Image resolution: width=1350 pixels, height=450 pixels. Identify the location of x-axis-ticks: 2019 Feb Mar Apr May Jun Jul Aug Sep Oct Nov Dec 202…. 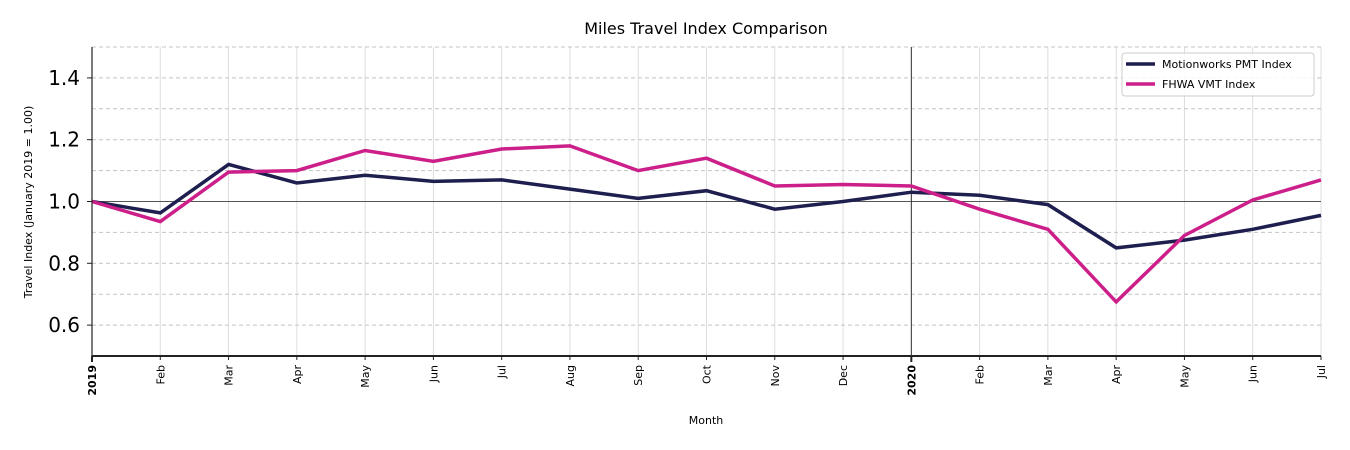
(707, 376).